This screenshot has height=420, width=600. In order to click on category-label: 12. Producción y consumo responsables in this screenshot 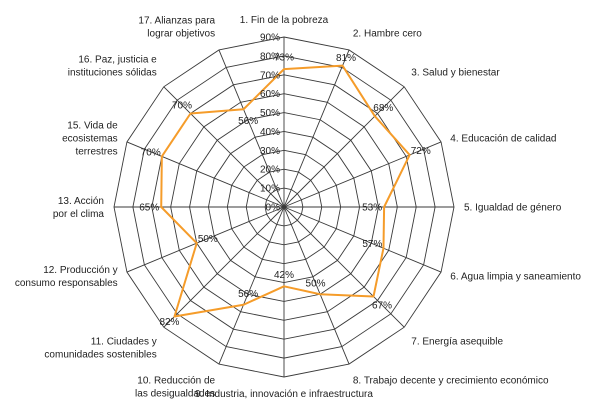, I will do `click(66, 277)`.